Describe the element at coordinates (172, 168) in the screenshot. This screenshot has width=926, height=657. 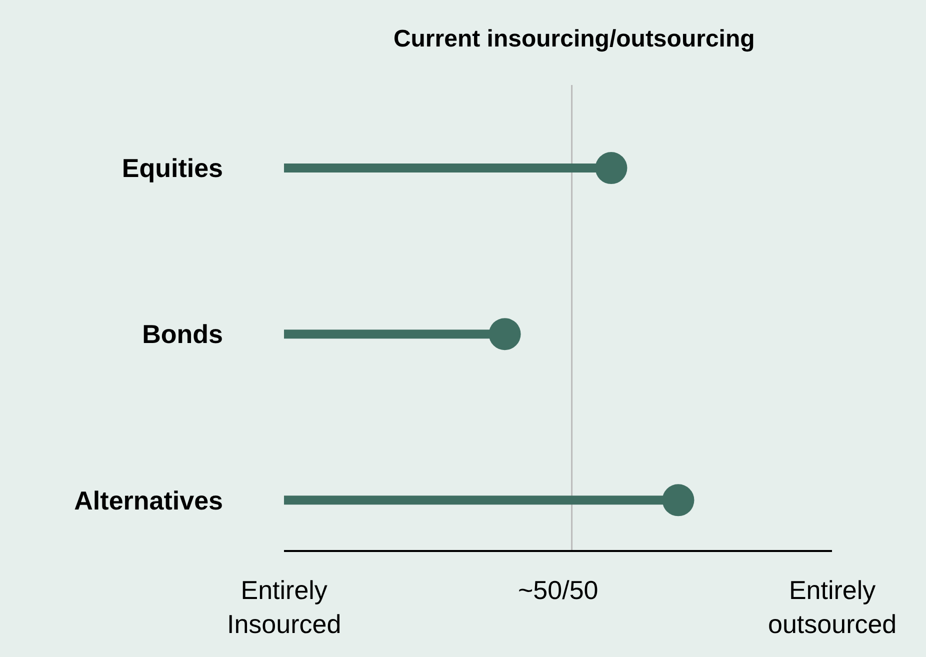
I see `y-tick-label: Equities` at that location.